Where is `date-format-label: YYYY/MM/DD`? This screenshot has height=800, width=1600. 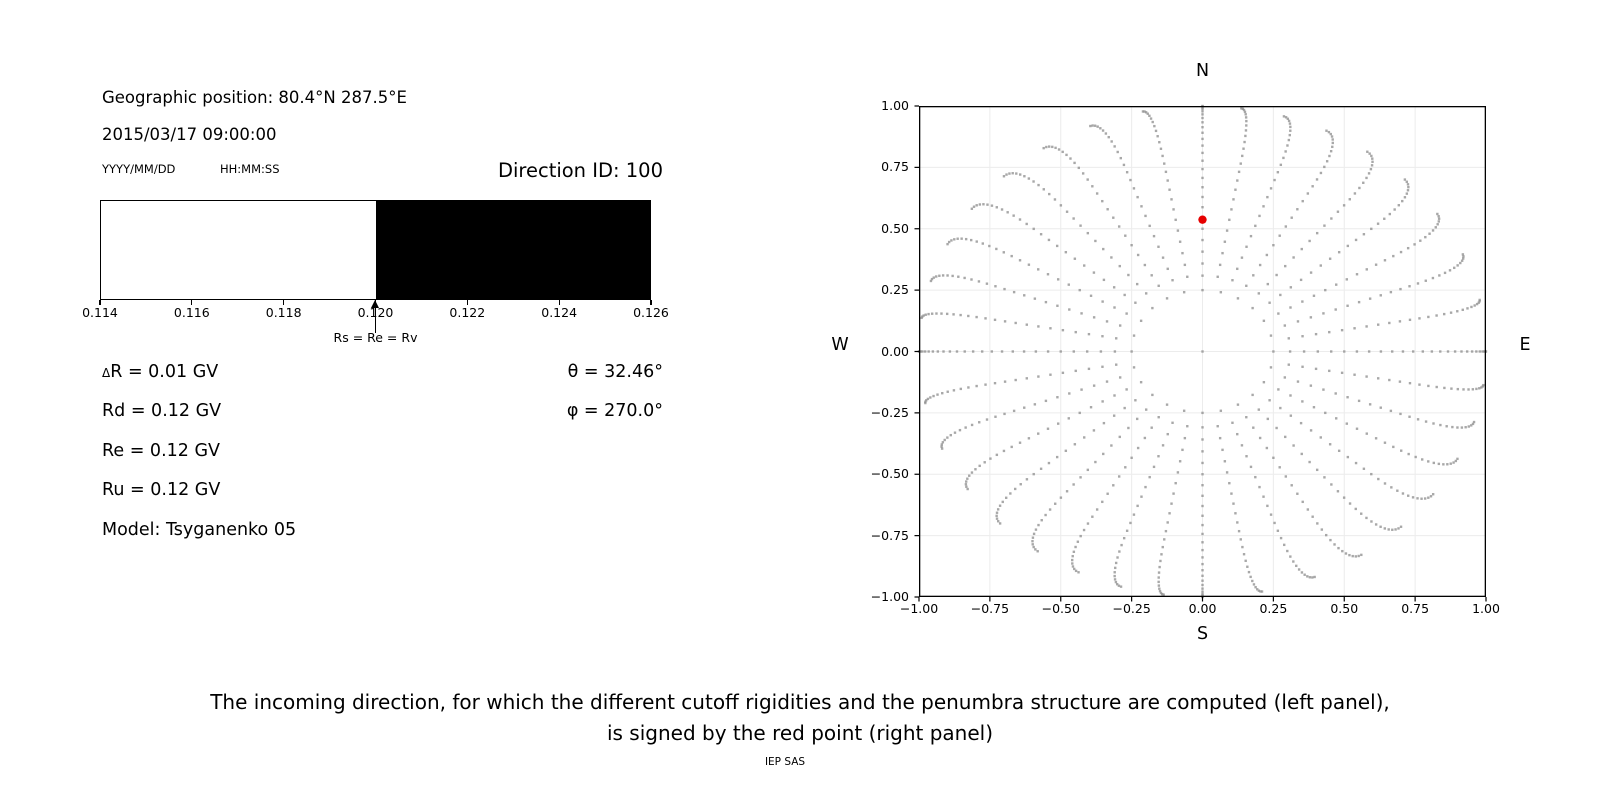
date-format-label: YYYY/MM/DD is located at coordinates (139, 169).